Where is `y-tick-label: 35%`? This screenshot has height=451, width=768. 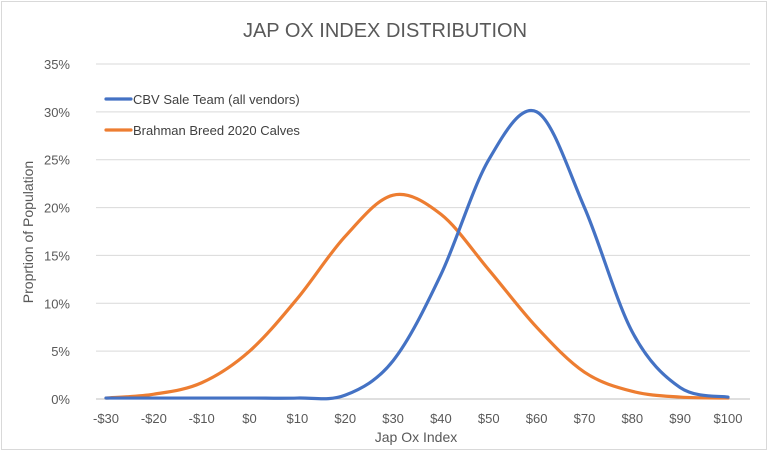 y-tick-label: 35% is located at coordinates (57, 64).